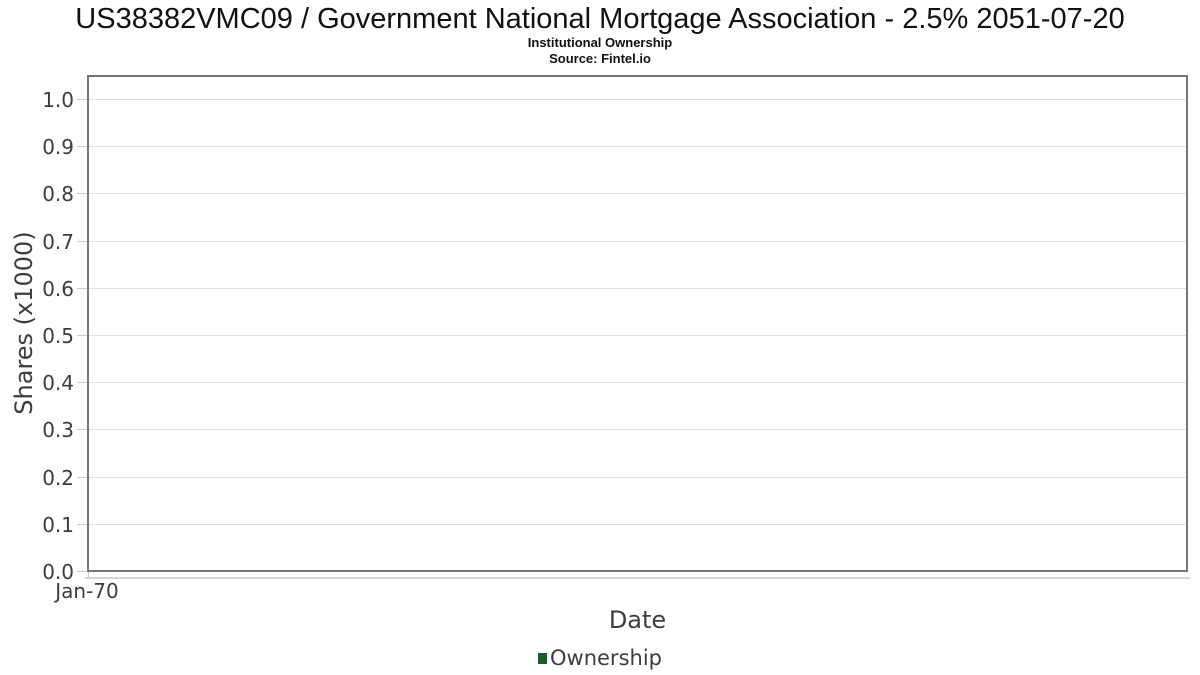  I want to click on y-tick-label: 0.8, so click(58, 194).